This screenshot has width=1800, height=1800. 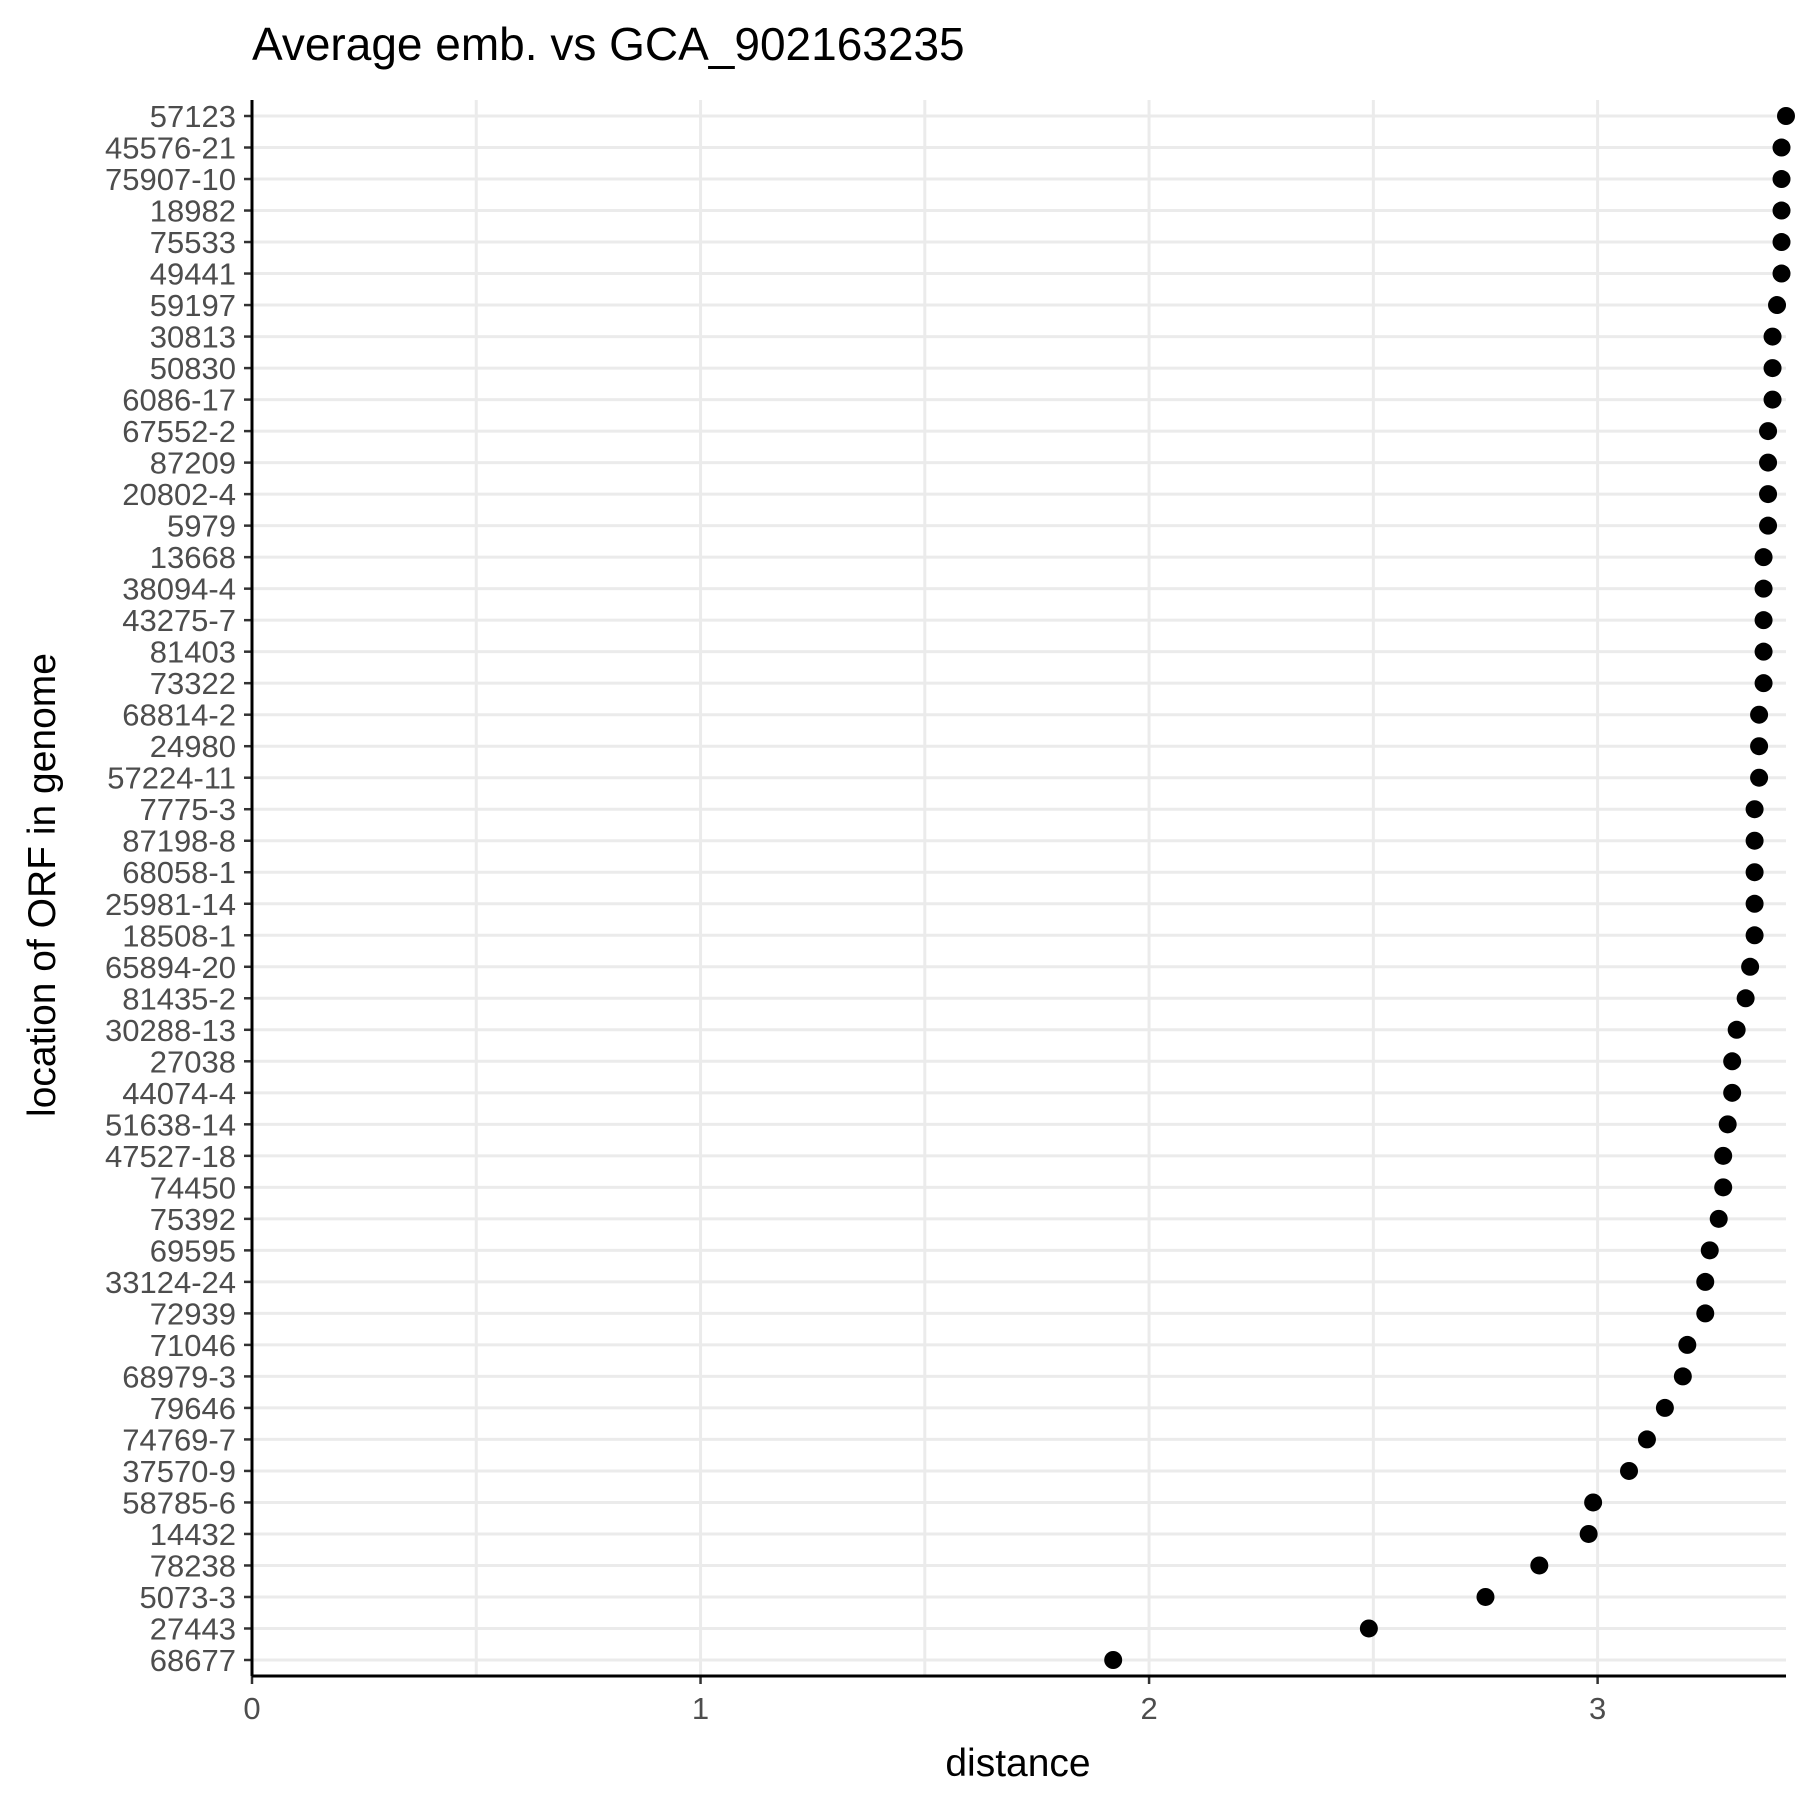 What do you see at coordinates (193, 652) in the screenshot?
I see `y-tick-label: 81403` at bounding box center [193, 652].